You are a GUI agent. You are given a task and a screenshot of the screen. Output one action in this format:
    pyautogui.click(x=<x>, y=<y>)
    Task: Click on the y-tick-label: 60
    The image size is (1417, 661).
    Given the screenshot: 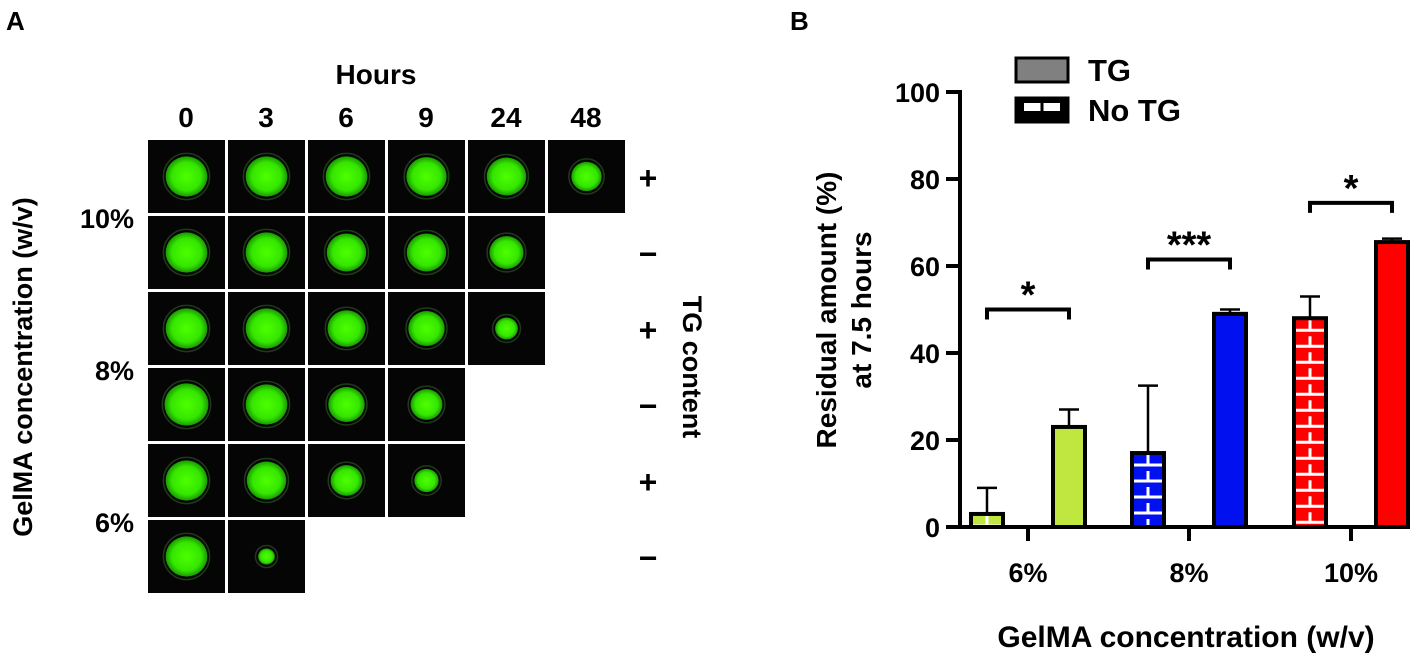 What is the action you would take?
    pyautogui.click(x=925, y=267)
    